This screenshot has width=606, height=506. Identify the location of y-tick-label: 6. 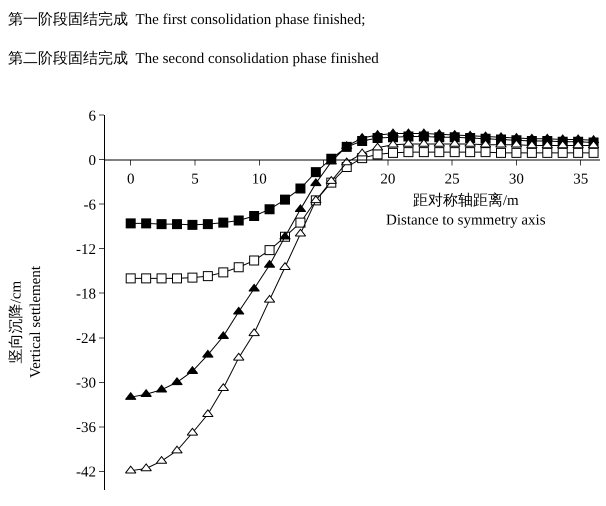
(92, 116).